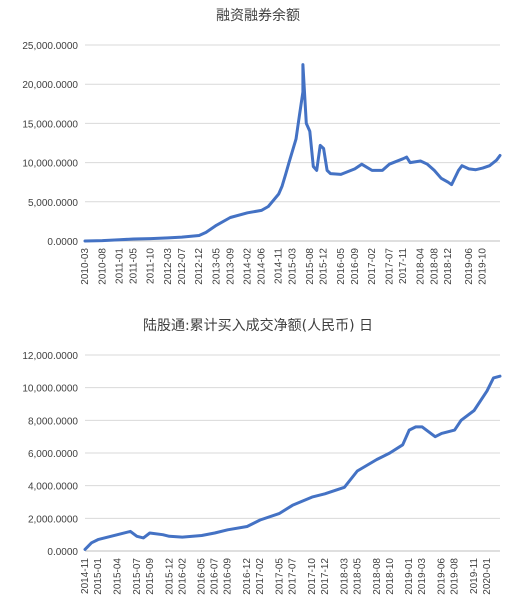 Image resolution: width=517 pixels, height=616 pixels. I want to click on x-tick-label: 2013-09, so click(230, 266).